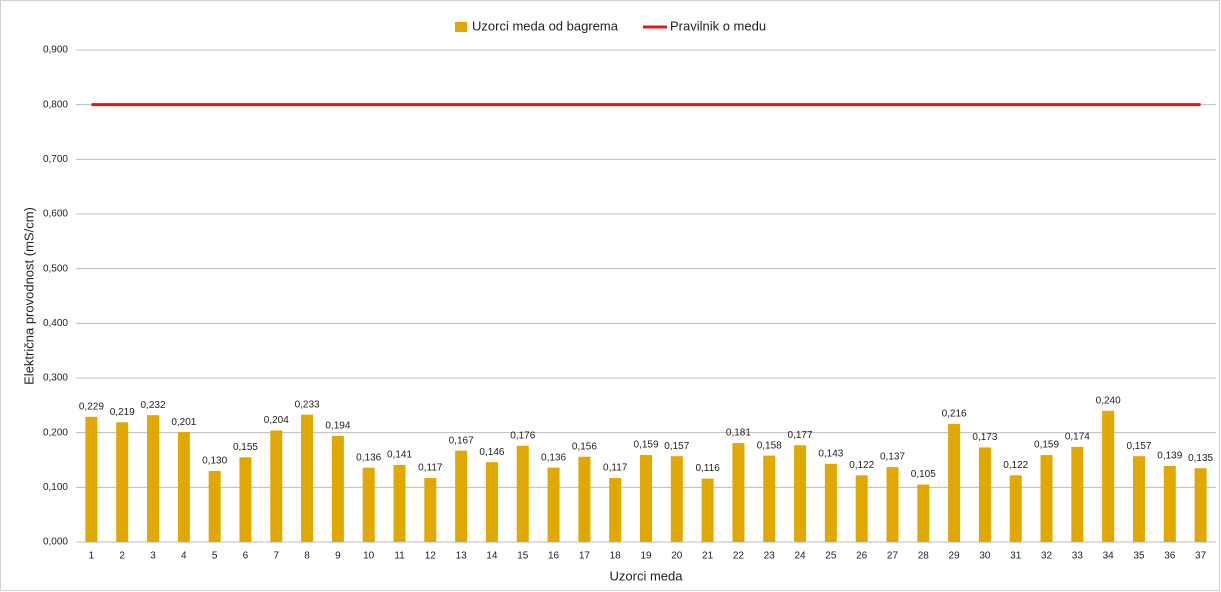  Describe the element at coordinates (985, 556) in the screenshot. I see `x-tick-label: 30` at that location.